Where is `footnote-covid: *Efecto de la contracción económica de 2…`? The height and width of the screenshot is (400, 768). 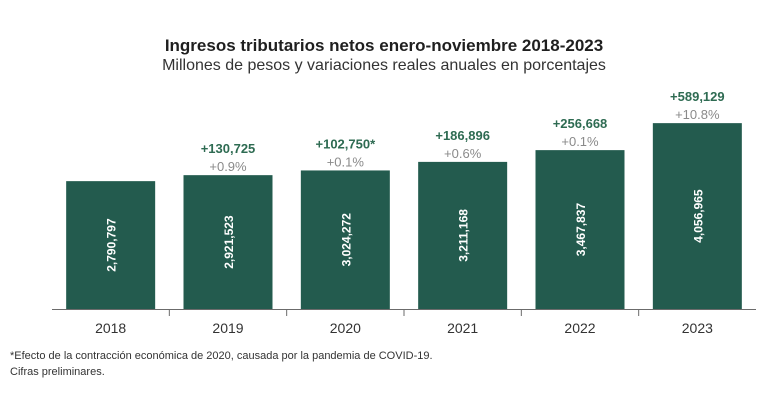
footnote-covid: *Efecto de la contracción económica de 2… is located at coordinates (221, 356).